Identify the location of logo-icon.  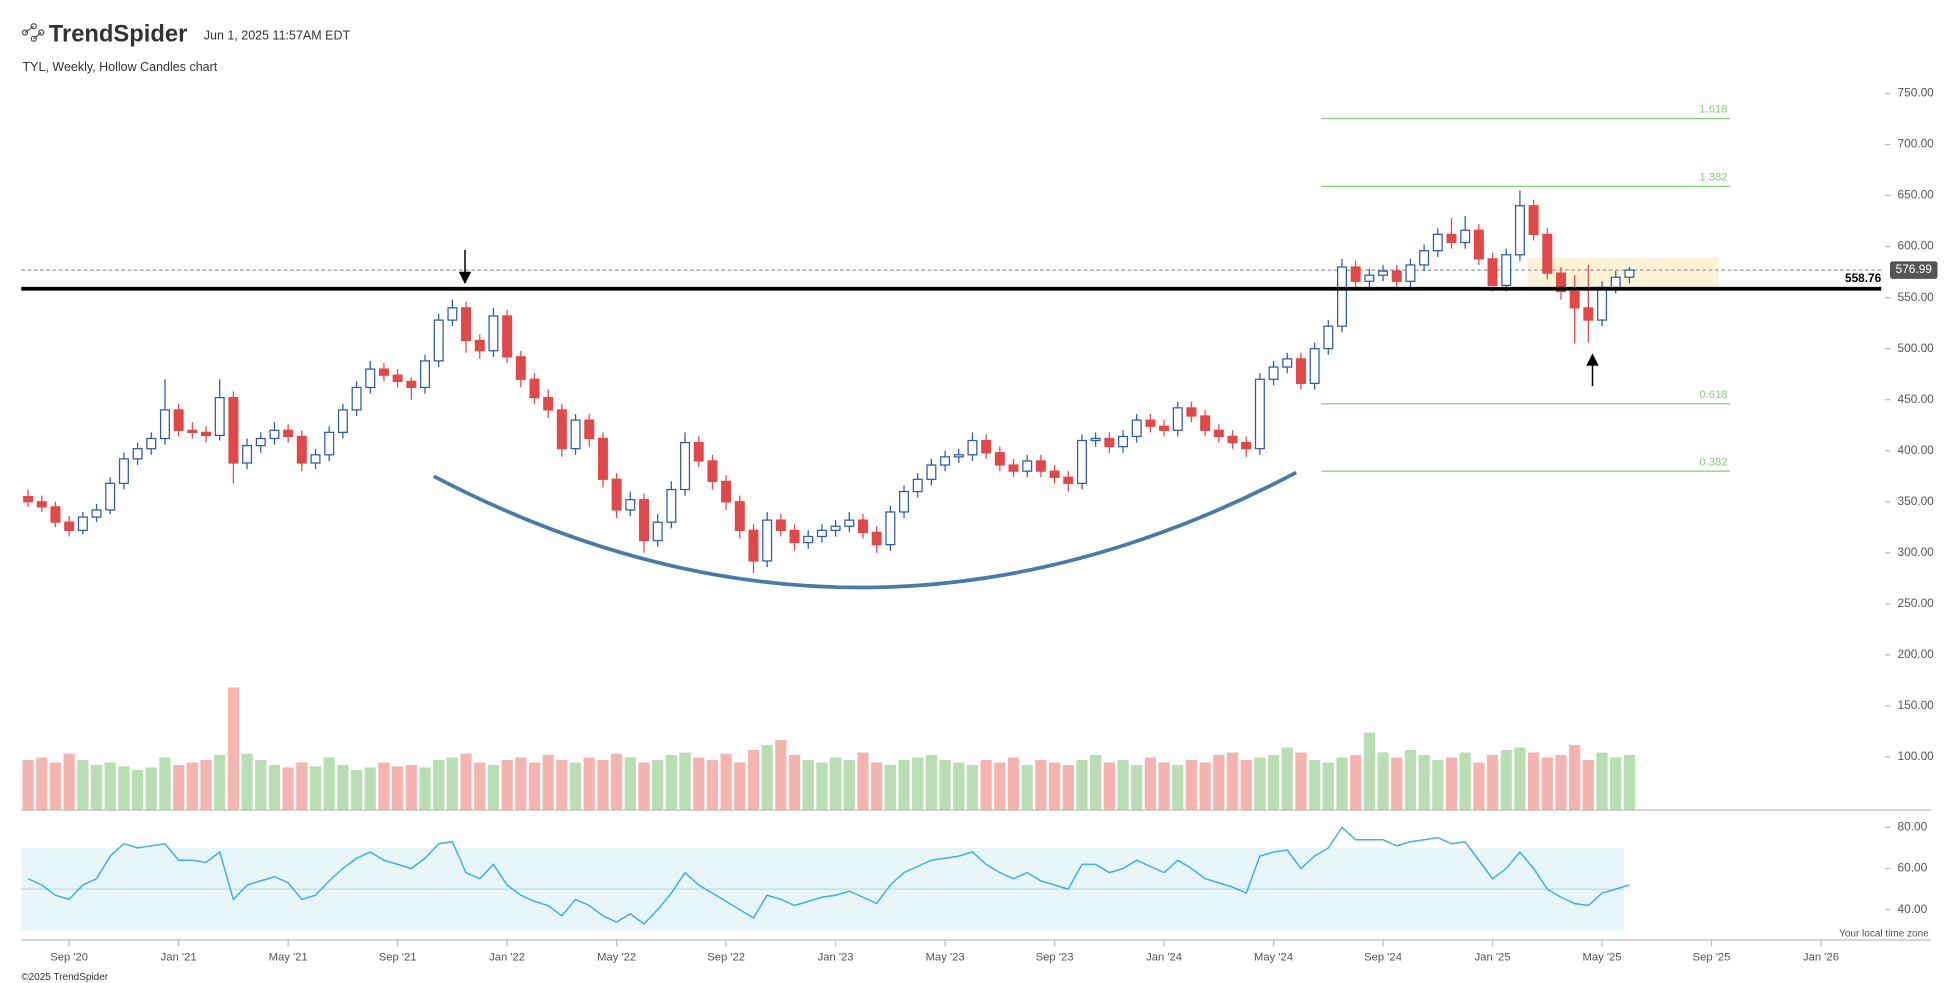
(33, 32).